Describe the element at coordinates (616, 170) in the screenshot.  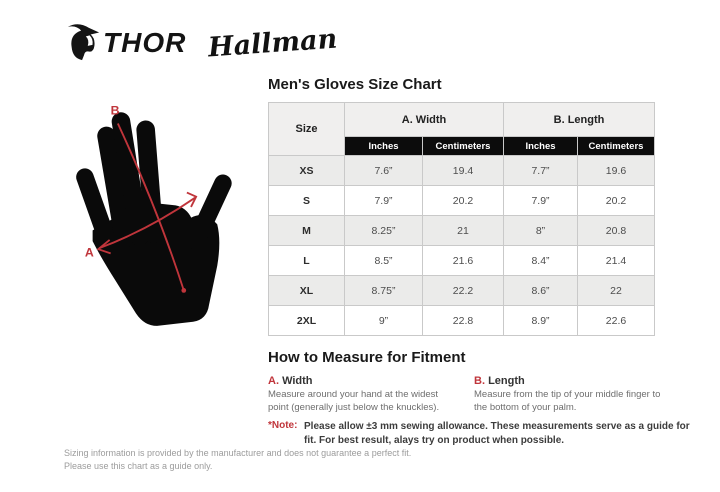
I see `length-cm-cell: 19.6` at that location.